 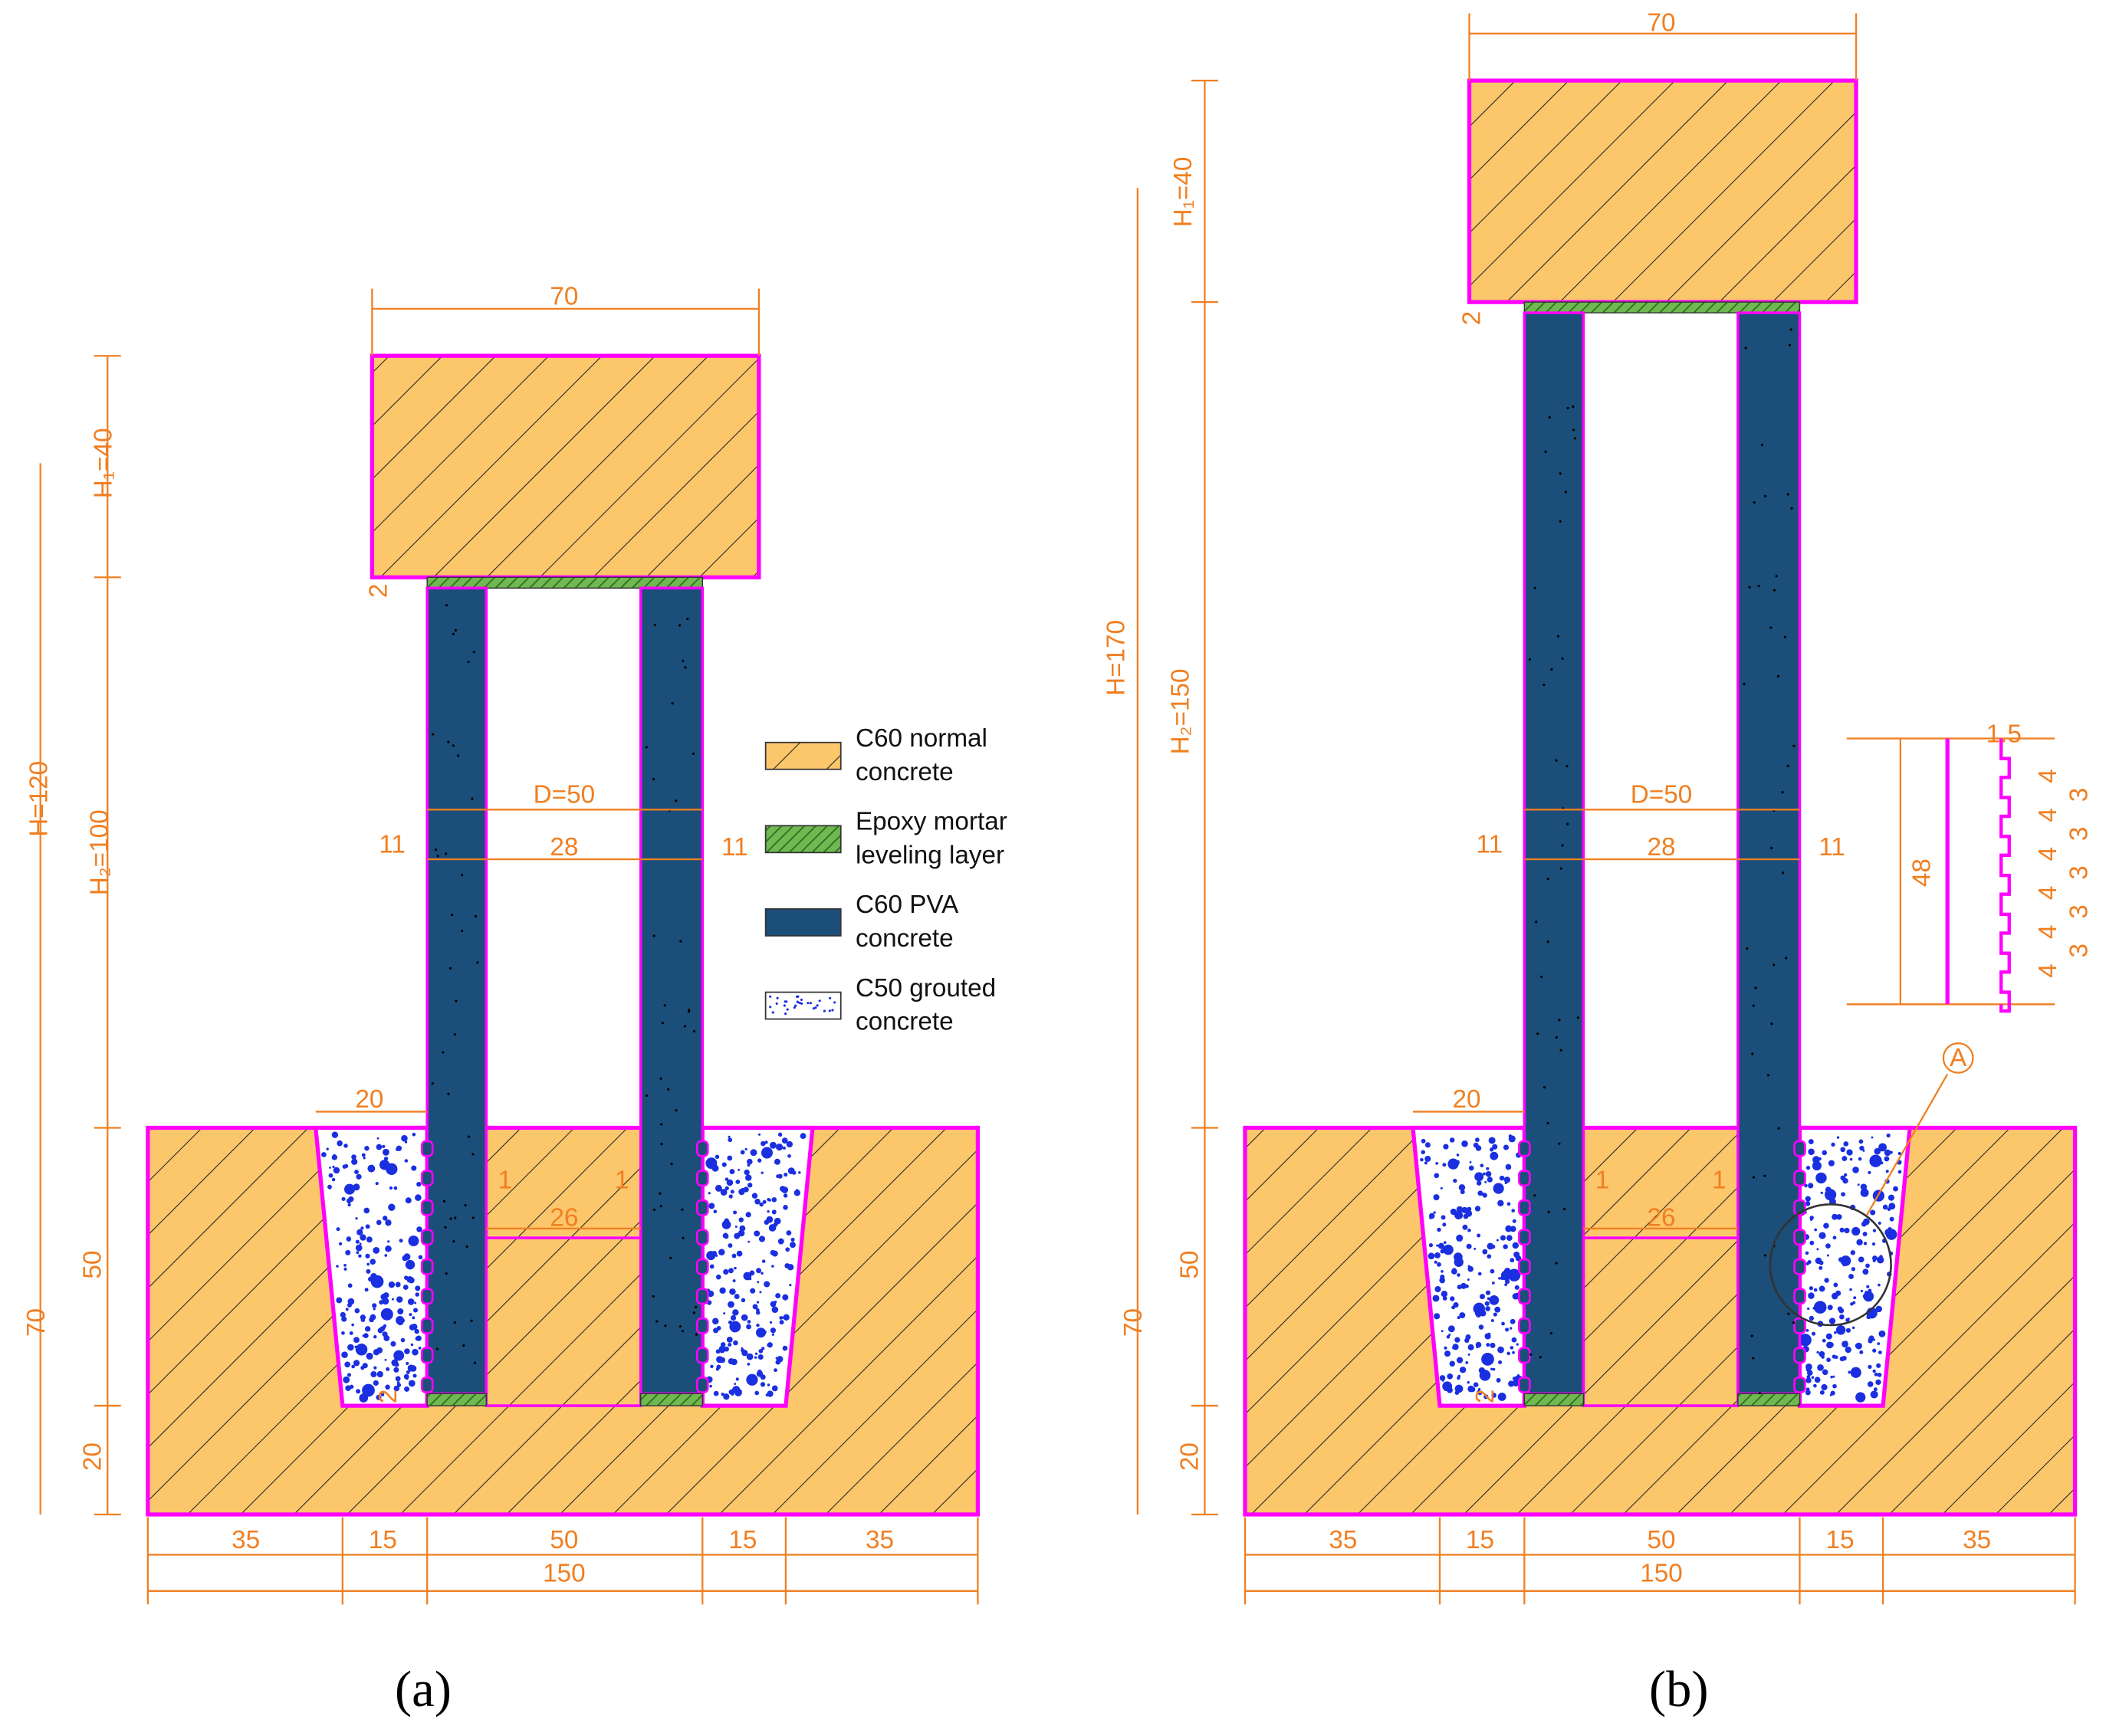 I want to click on dimension-label: H₂=150, so click(x=1180, y=711).